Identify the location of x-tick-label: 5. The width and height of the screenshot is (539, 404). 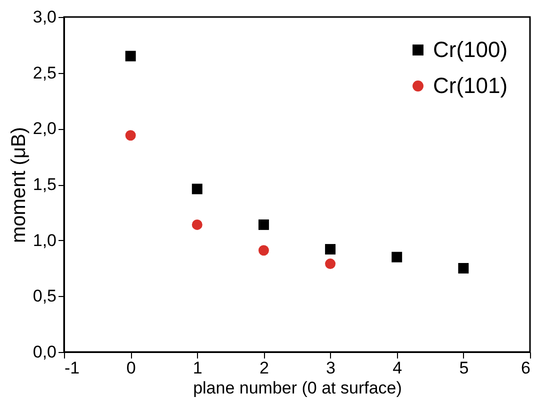
(464, 368).